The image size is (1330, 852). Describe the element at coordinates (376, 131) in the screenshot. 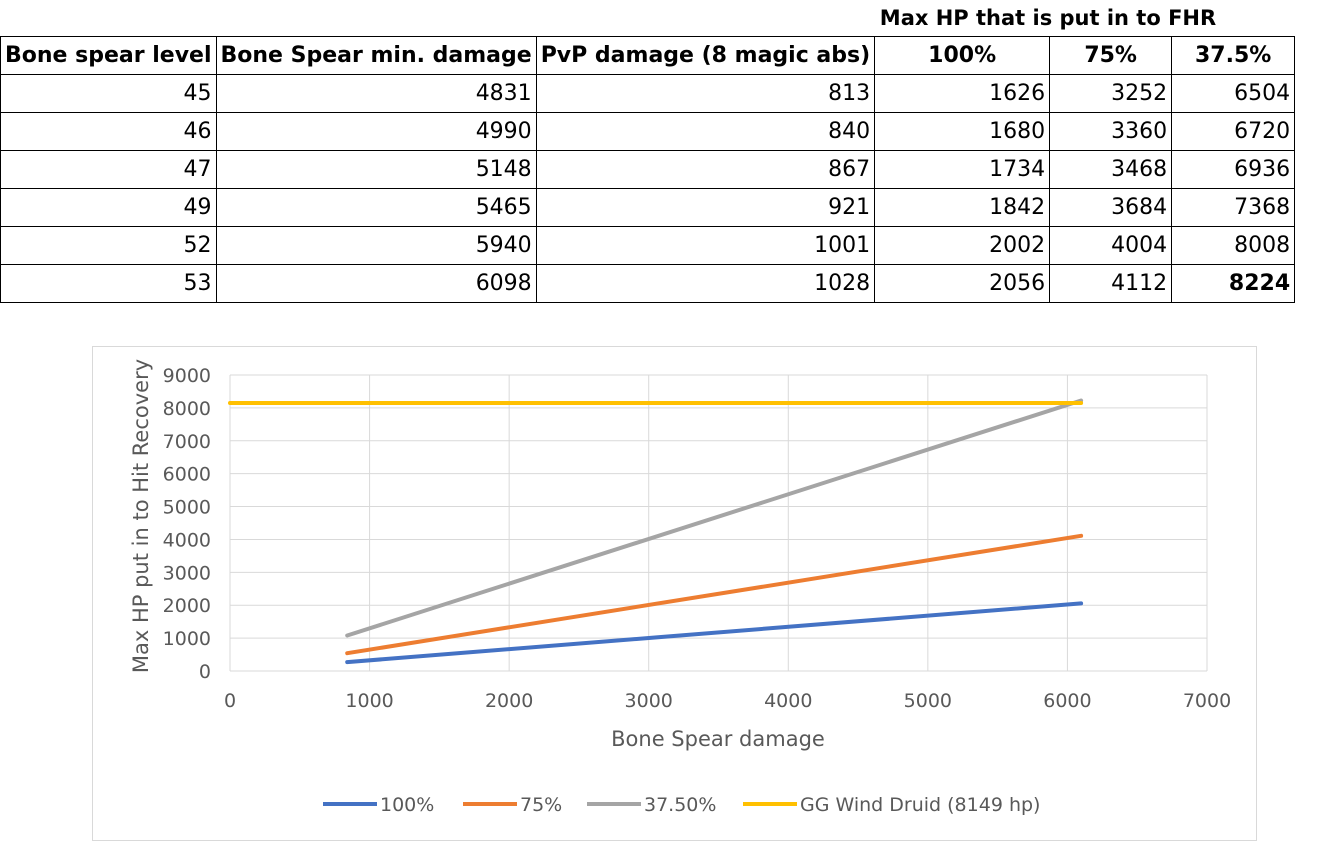

I see `table-cell: 4990` at that location.